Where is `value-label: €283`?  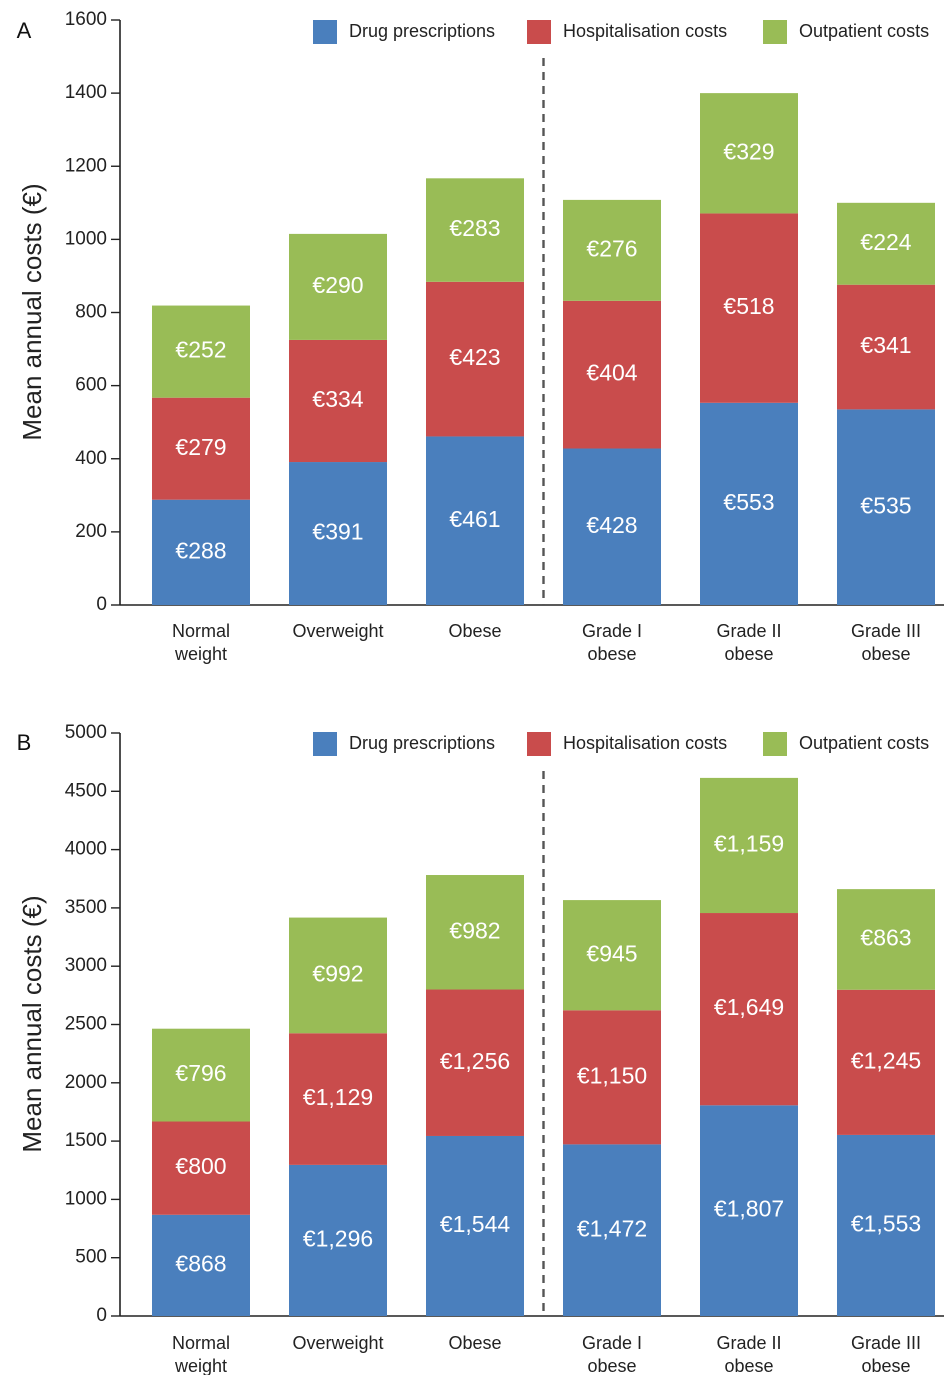
value-label: €283 is located at coordinates (474, 228).